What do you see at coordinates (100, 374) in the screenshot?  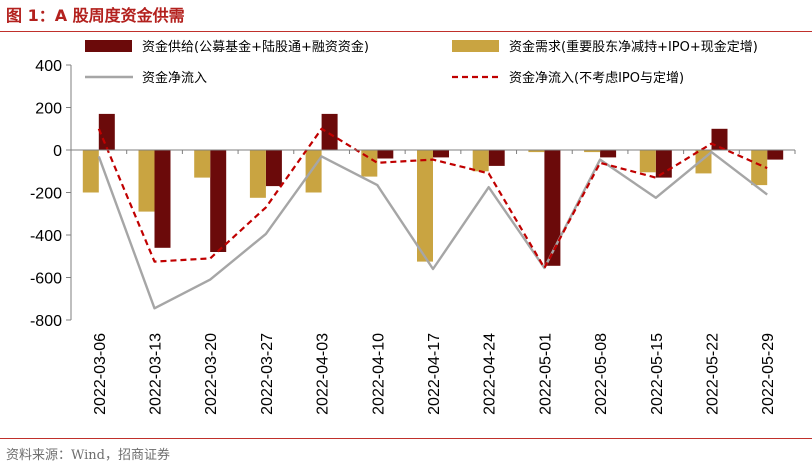 I see `x-tick-label: 2022-03-06` at bounding box center [100, 374].